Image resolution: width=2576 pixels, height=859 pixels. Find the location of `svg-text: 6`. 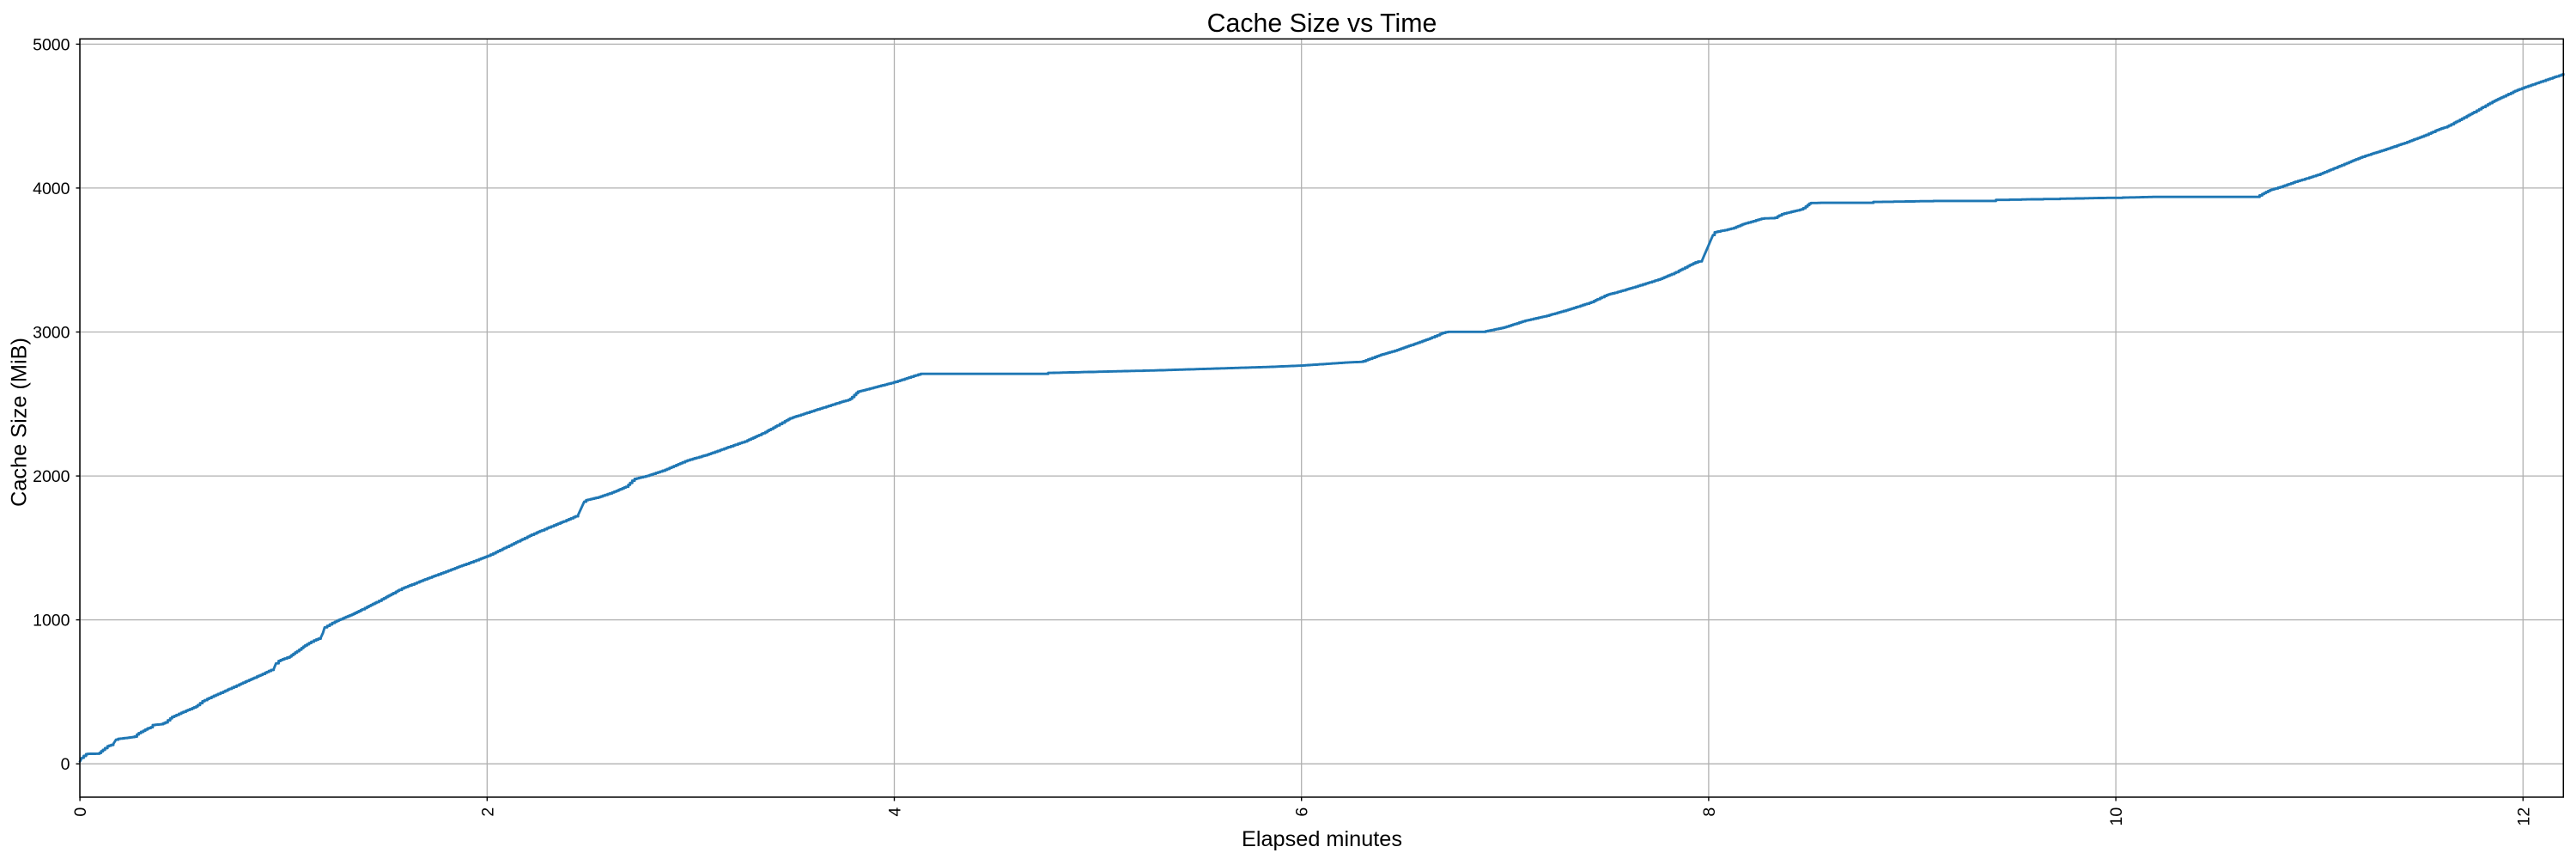

svg-text: 6 is located at coordinates (1302, 812).